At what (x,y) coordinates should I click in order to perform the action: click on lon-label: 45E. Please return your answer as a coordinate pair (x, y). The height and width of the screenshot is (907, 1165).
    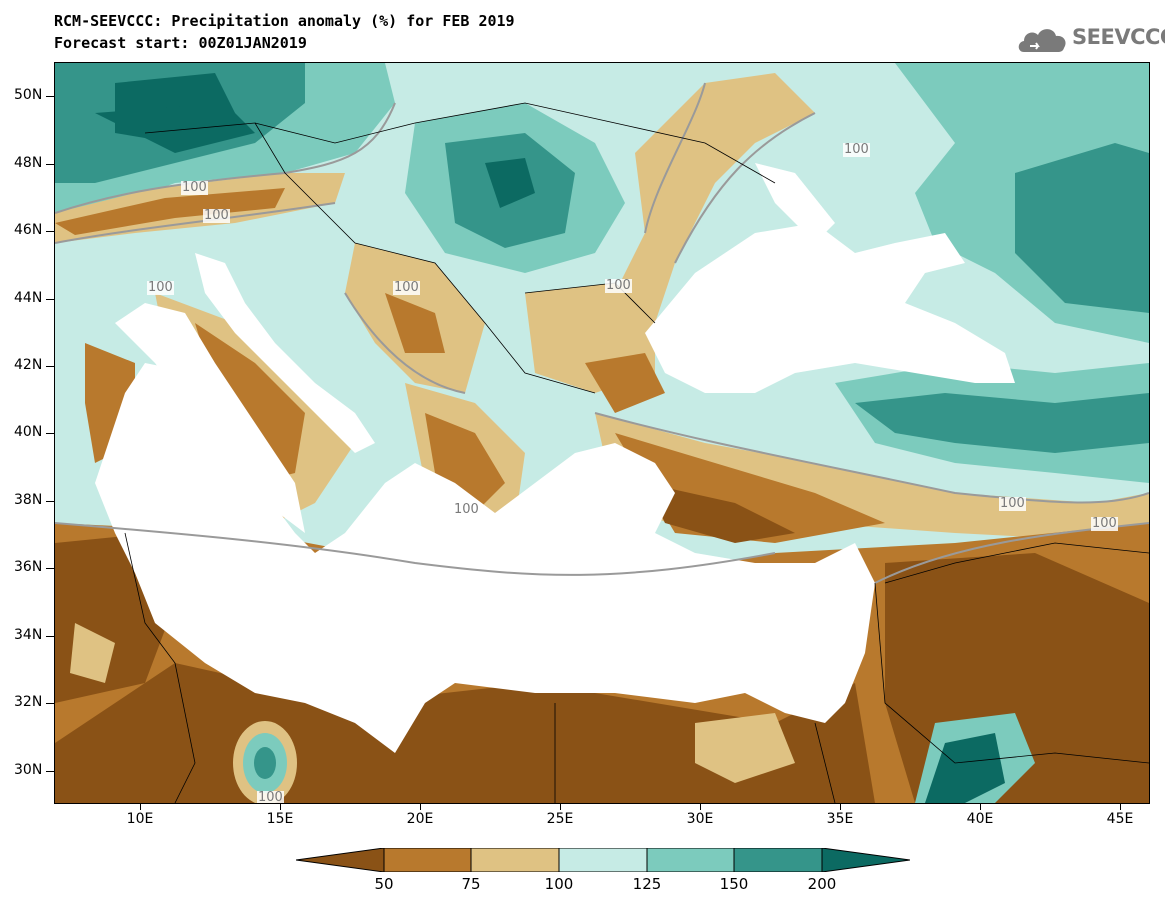
    Looking at the image, I should click on (1120, 819).